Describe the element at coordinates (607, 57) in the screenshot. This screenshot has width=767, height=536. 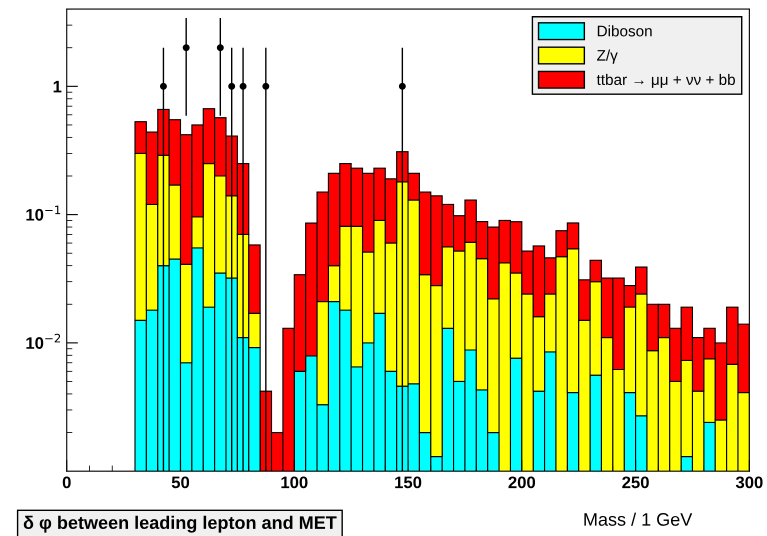
I see `legend-label: Z/γ` at that location.